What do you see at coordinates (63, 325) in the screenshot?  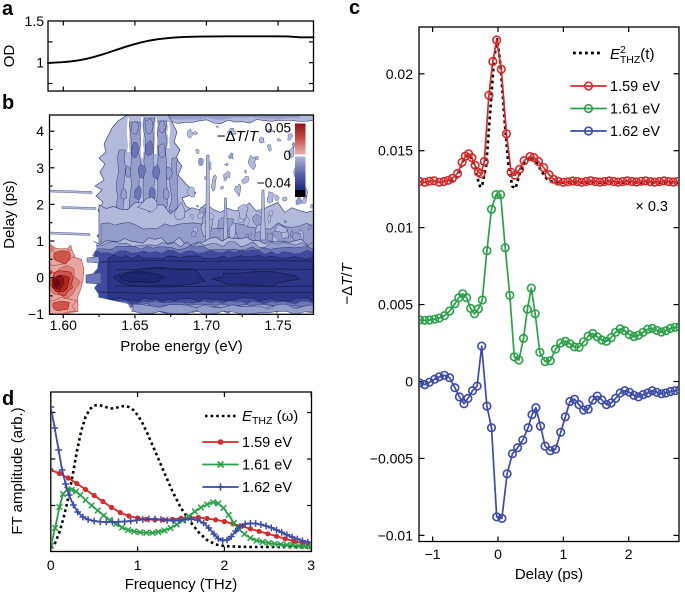 I see `svg-text: 1.60` at bounding box center [63, 325].